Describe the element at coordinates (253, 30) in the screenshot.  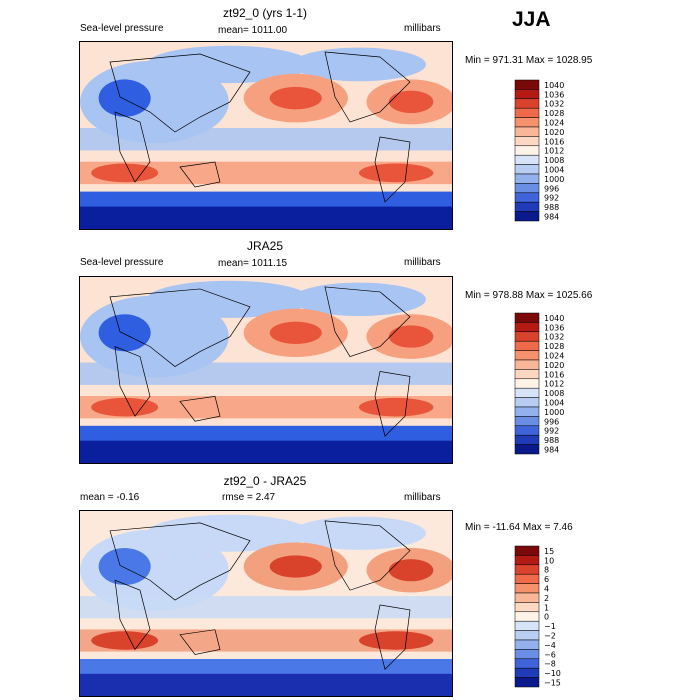
I see `panel1-mean: mean= 1011.00` at that location.